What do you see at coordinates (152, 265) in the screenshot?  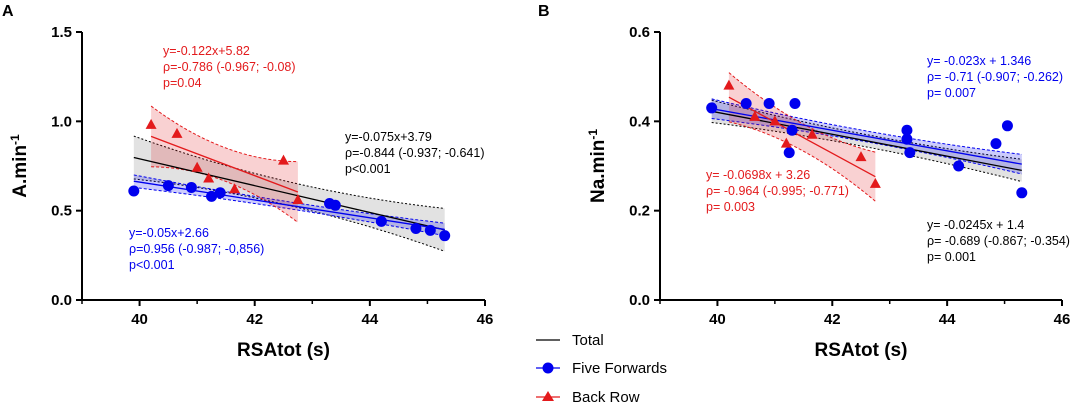 I see `annotation-a-five-p: p<0.001` at bounding box center [152, 265].